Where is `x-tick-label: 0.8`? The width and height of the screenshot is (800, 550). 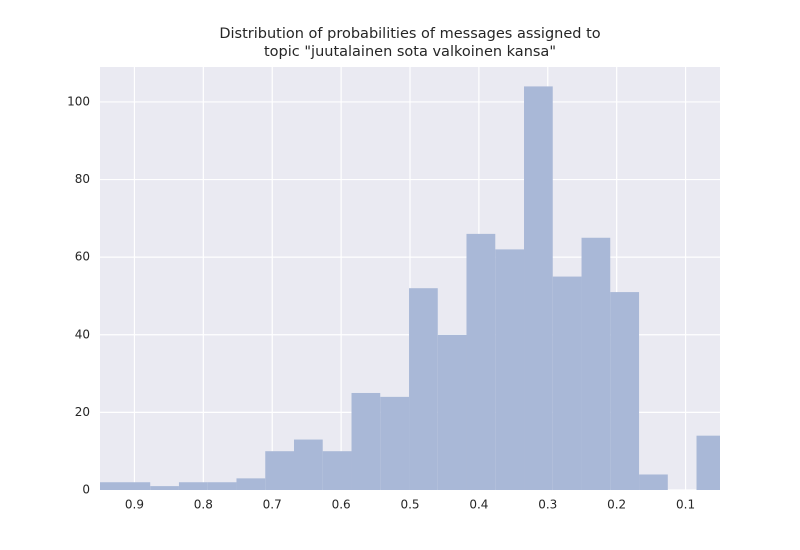 x-tick-label: 0.8 is located at coordinates (203, 505).